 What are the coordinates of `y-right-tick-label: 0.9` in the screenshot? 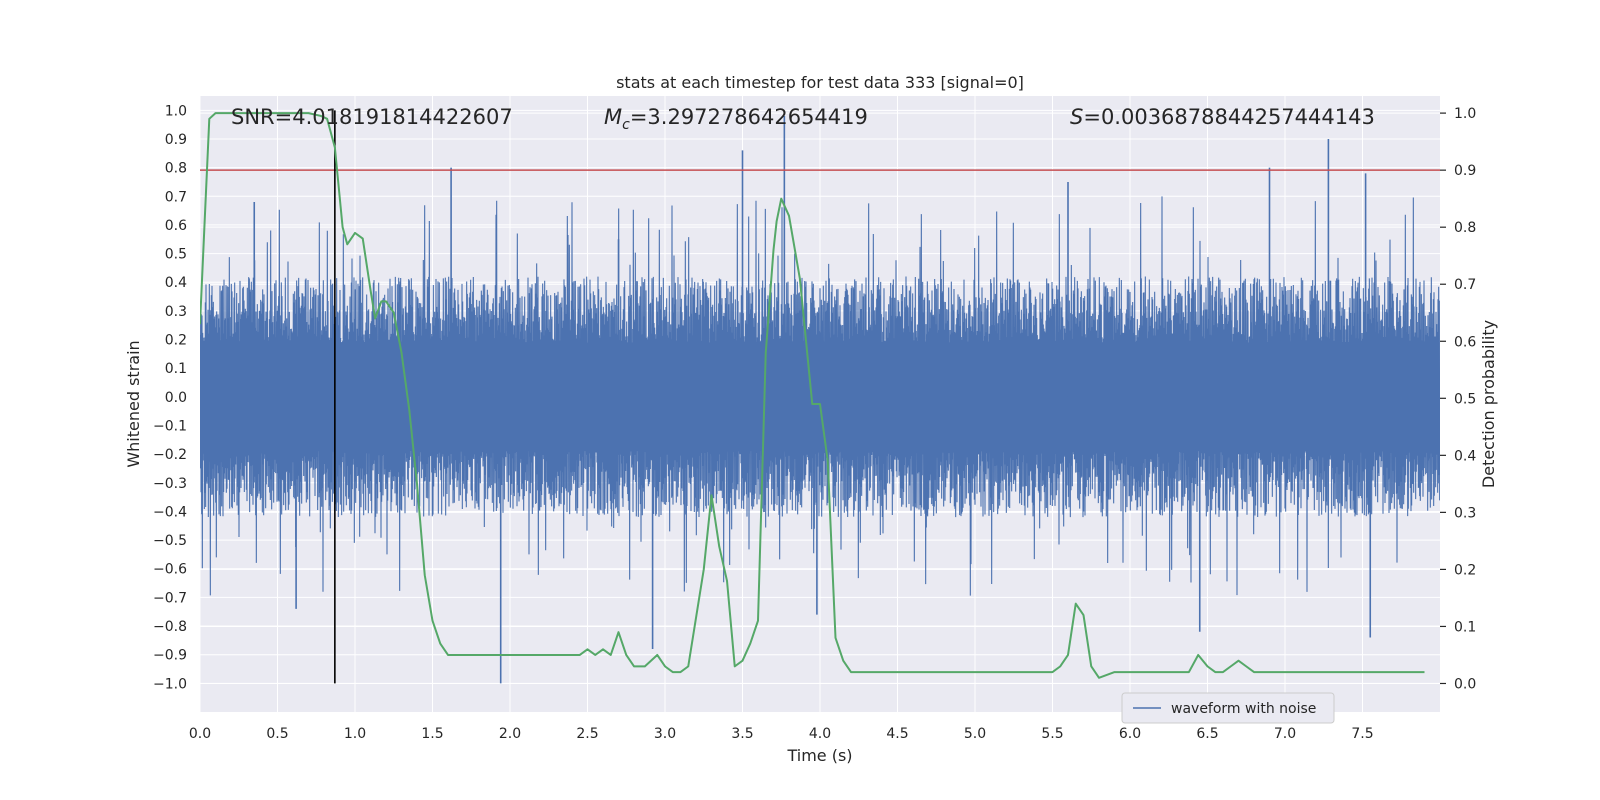 It's located at (1465, 171).